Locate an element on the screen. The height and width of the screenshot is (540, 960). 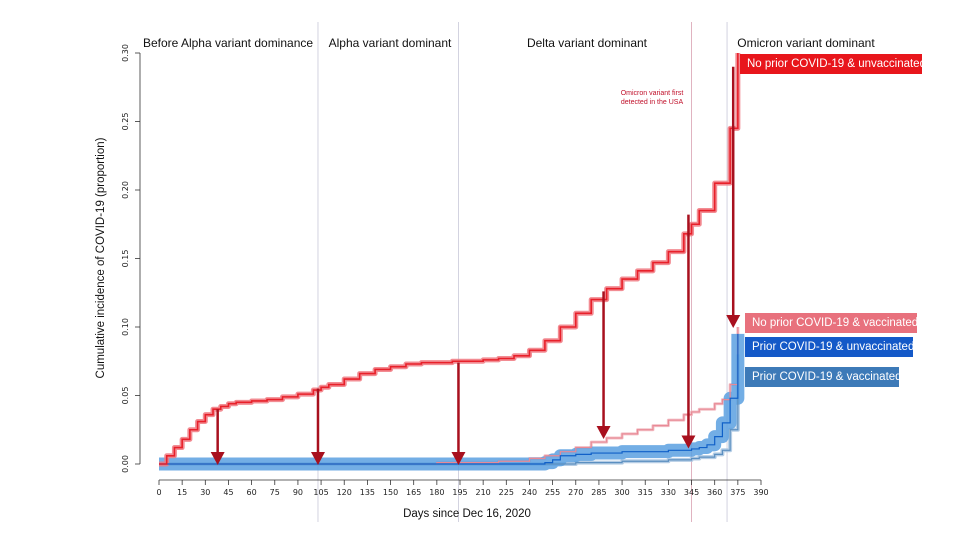
x-tick-label: 210 is located at coordinates (483, 492).